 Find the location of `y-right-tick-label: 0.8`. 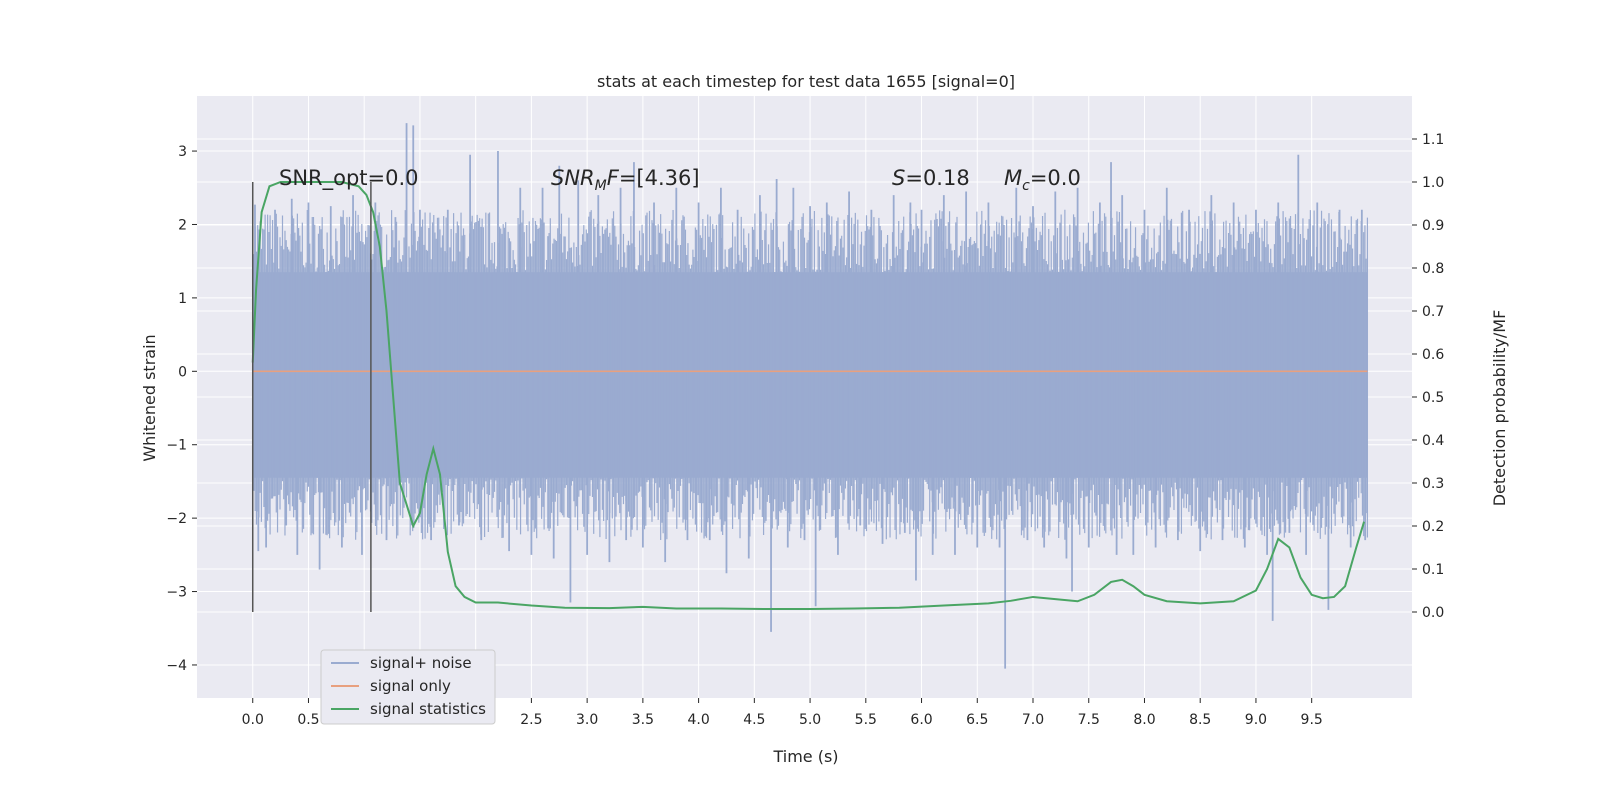

y-right-tick-label: 0.8 is located at coordinates (1433, 269).